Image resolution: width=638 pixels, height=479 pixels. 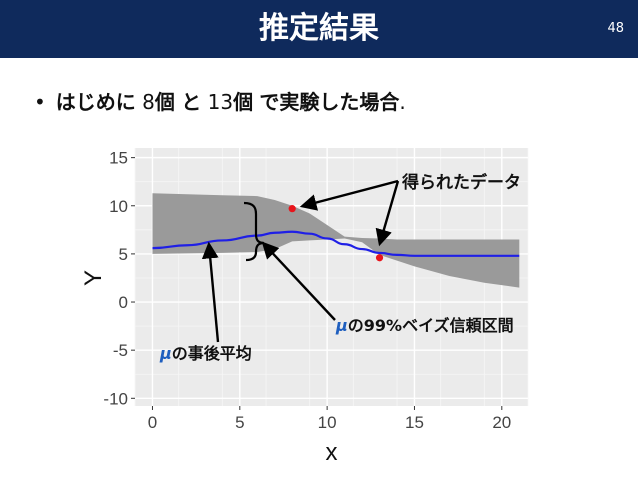 What do you see at coordinates (115, 398) in the screenshot?
I see `y-tick-label: -10` at bounding box center [115, 398].